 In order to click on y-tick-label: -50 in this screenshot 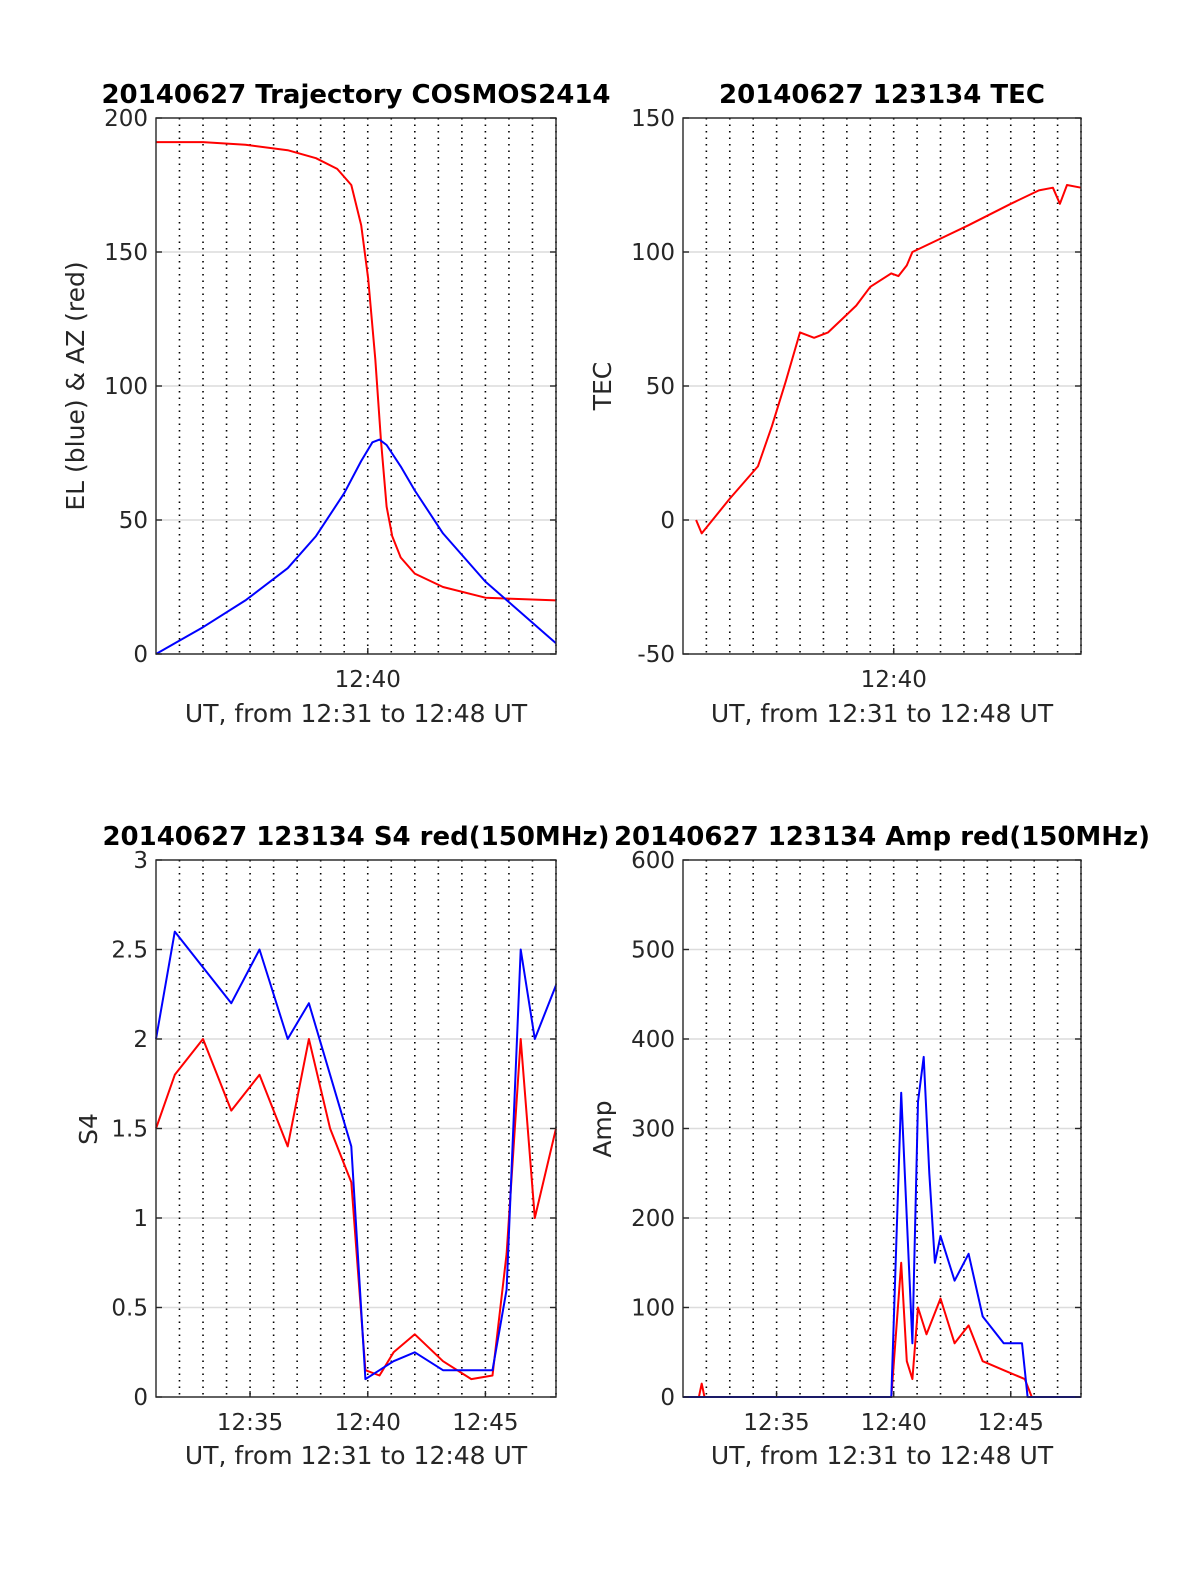, I will do `click(656, 655)`.